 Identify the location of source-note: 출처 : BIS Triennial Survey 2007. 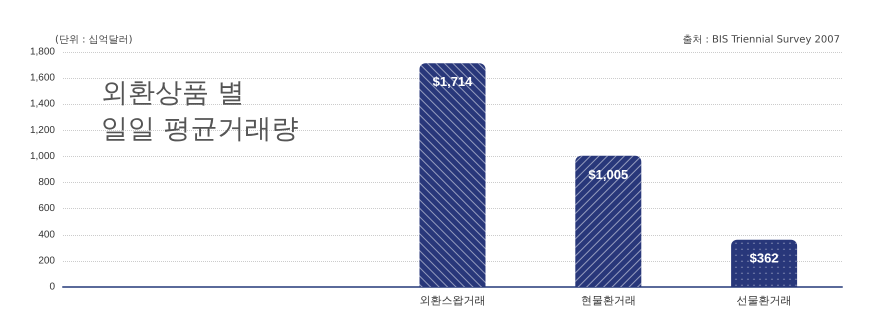
(761, 40).